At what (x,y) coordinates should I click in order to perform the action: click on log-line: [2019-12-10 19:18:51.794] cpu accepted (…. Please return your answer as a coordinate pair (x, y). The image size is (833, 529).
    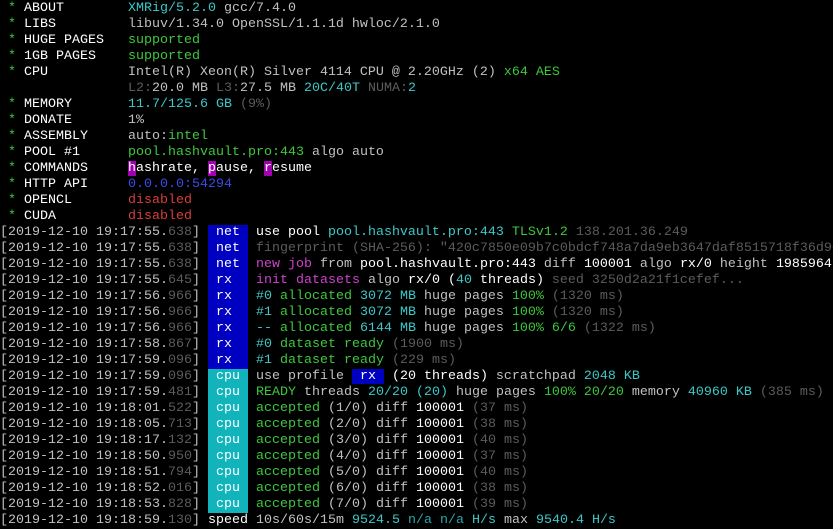
    Looking at the image, I should click on (416, 473).